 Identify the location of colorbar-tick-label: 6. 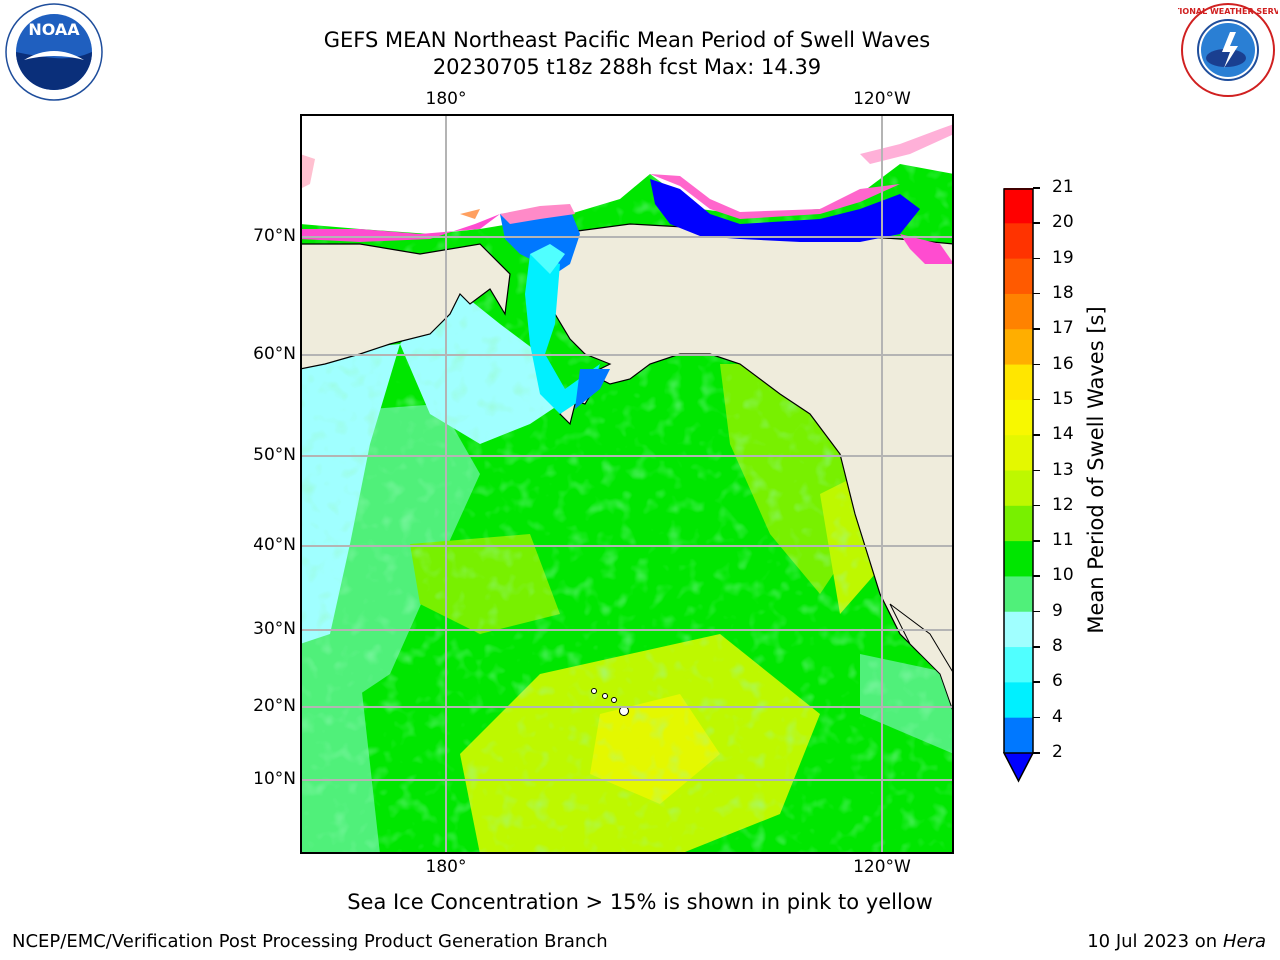
(1057, 681).